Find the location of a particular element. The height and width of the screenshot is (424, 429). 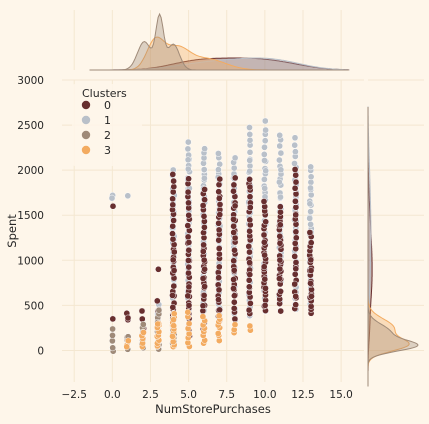

y-tick-label: 2000 is located at coordinates (30, 171).